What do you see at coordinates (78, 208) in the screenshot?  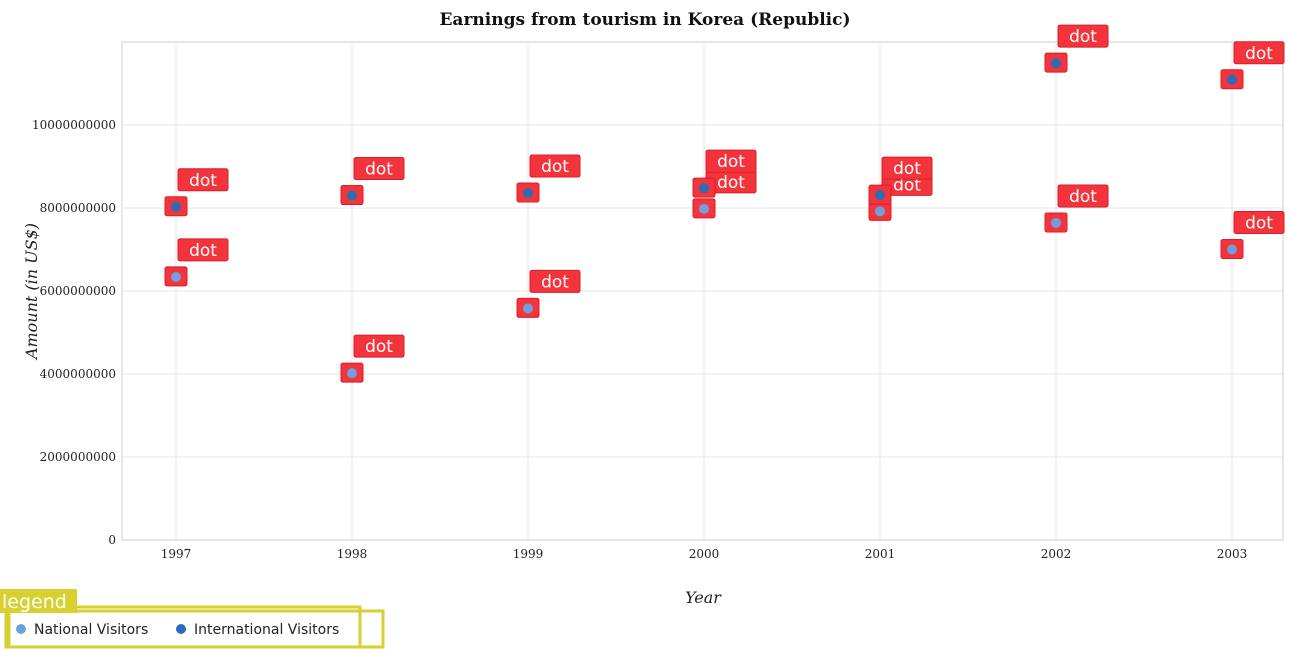 I see `y-tick-label: 8000000000` at bounding box center [78, 208].